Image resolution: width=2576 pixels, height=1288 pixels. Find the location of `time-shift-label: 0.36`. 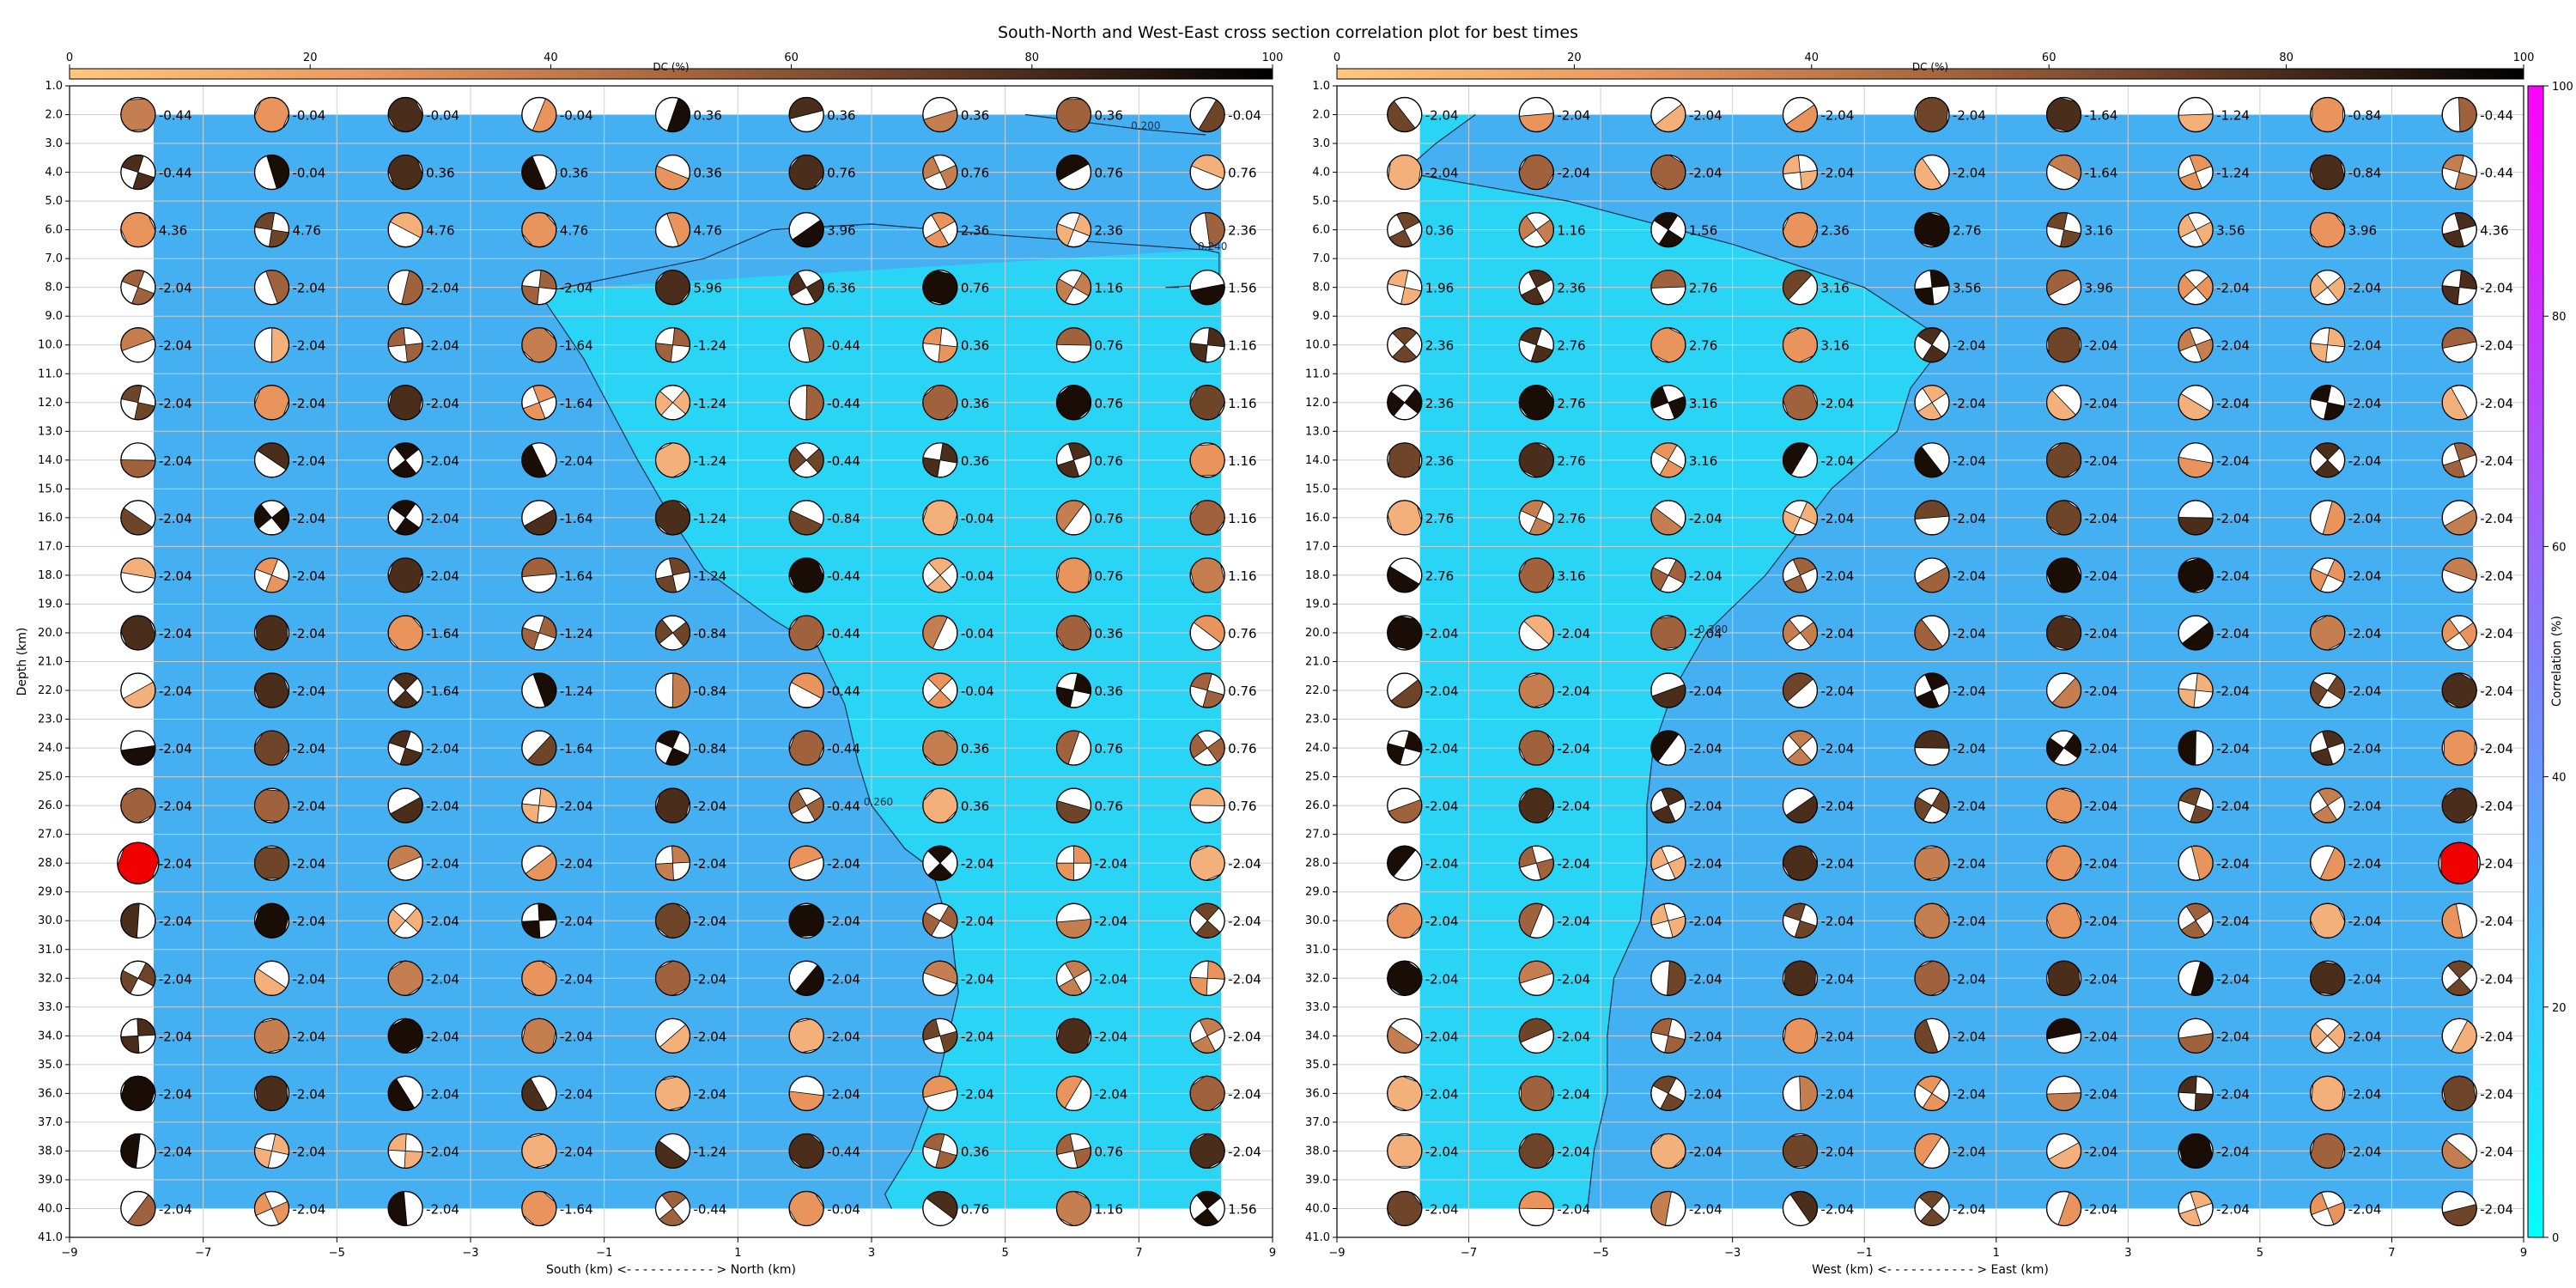

time-shift-label: 0.36 is located at coordinates (708, 174).